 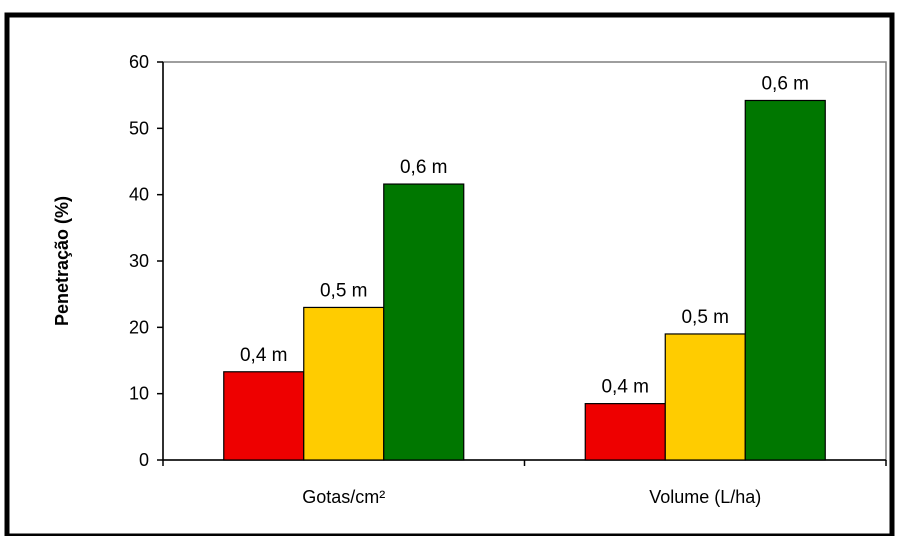 What do you see at coordinates (139, 394) in the screenshot?
I see `y-tick-label: 10` at bounding box center [139, 394].